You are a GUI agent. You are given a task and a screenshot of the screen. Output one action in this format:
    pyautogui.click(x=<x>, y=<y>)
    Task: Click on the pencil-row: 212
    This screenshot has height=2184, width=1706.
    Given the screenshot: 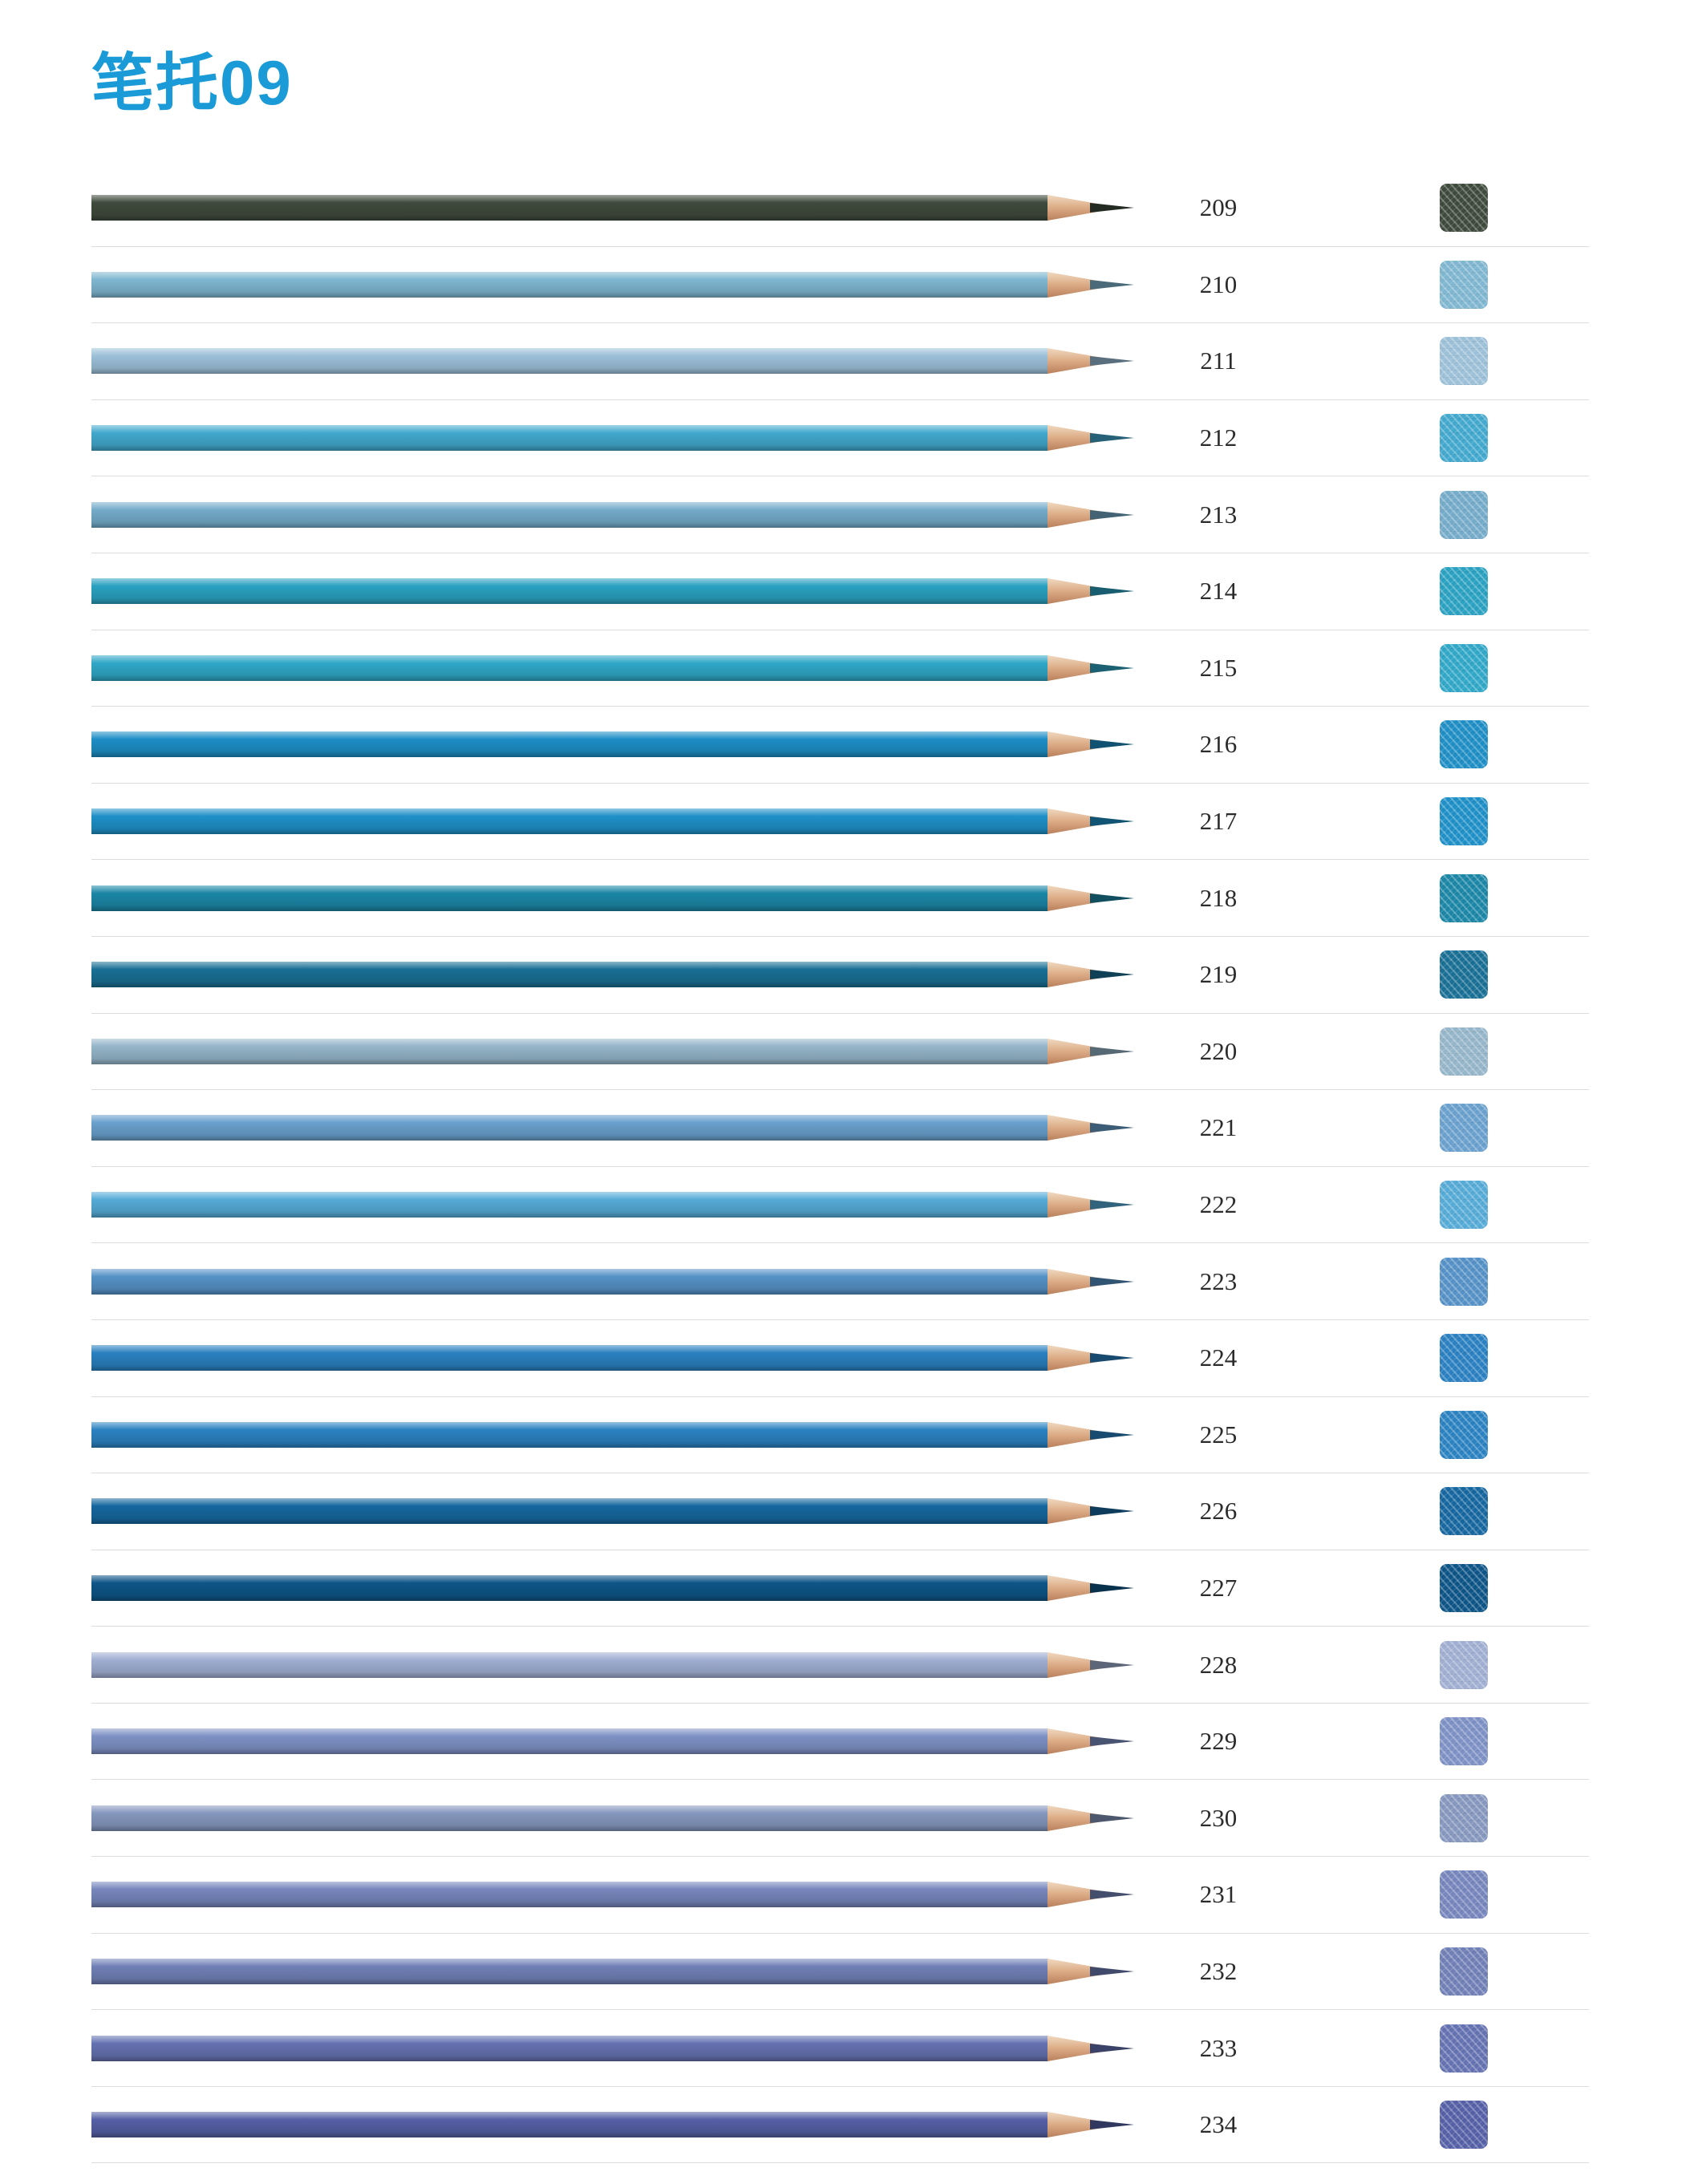 What is the action you would take?
    pyautogui.click(x=840, y=438)
    